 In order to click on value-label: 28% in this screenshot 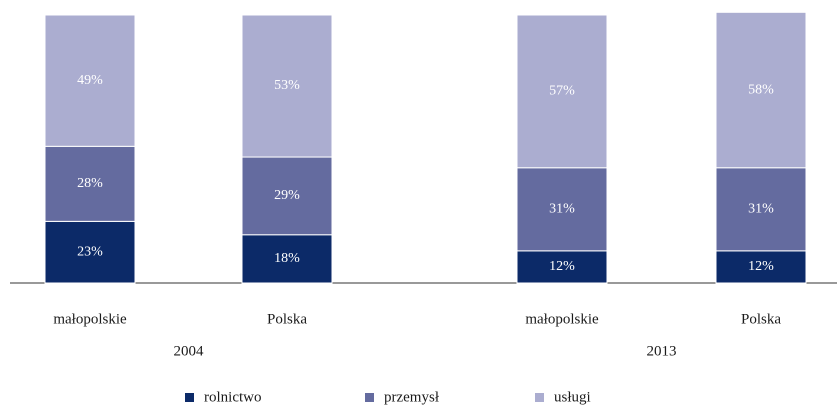, I will do `click(90, 183)`.